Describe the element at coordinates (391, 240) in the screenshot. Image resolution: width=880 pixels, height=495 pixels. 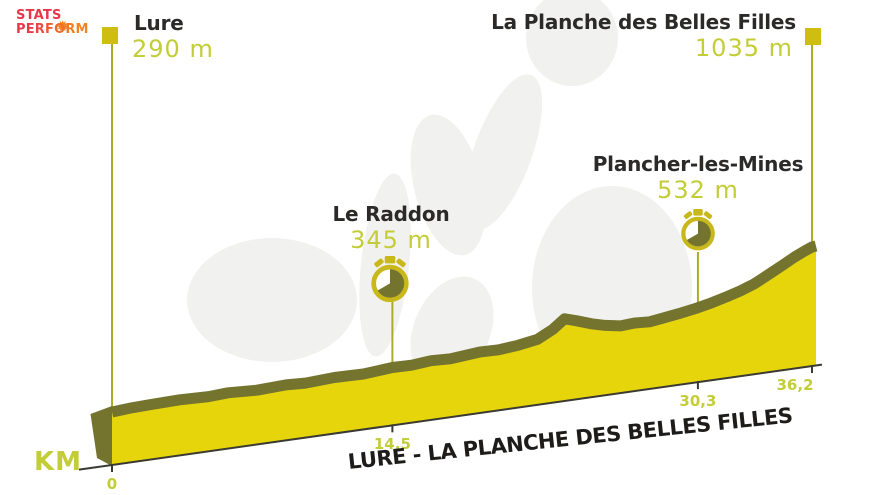
I see `waypoint-elevation-le-raddon: 345 m` at that location.